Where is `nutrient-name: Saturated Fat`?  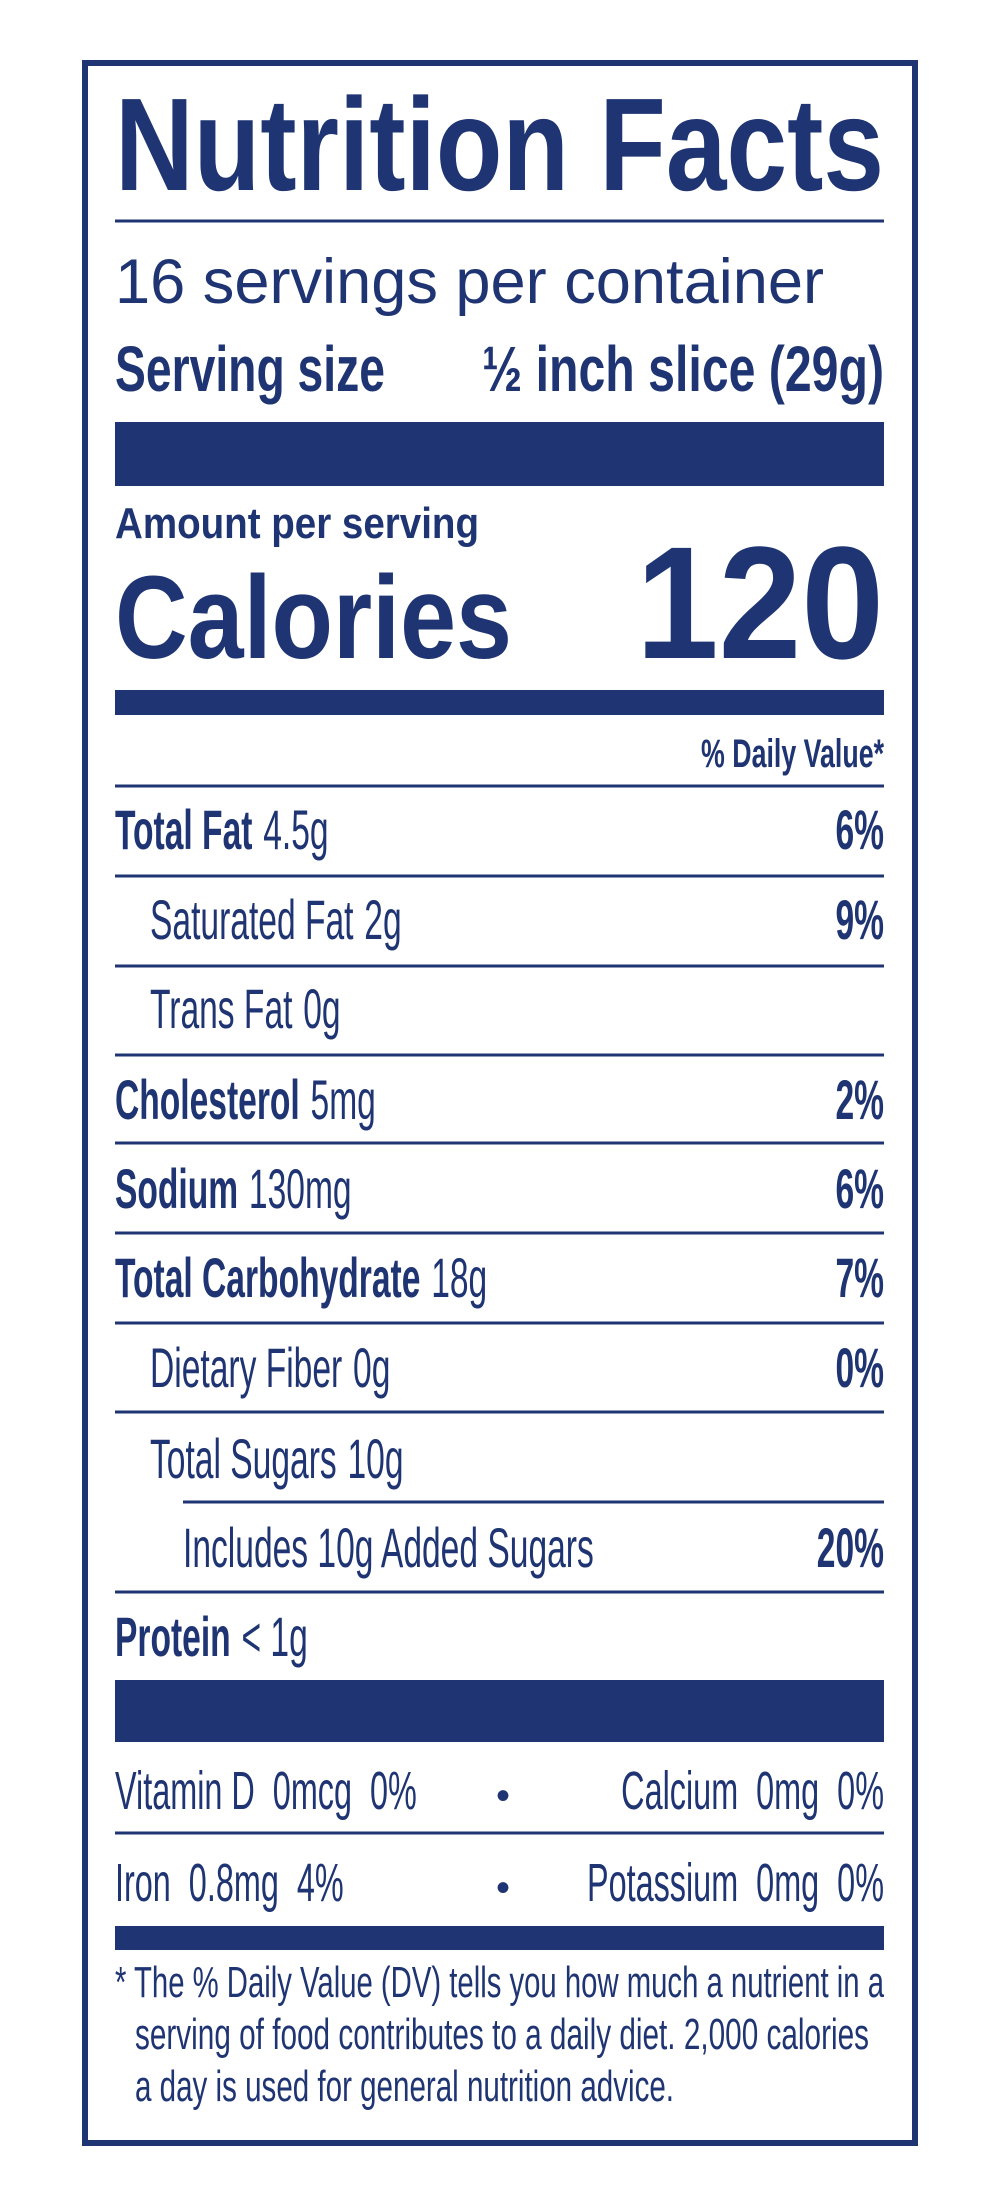
nutrient-name: Saturated Fat is located at coordinates (252, 919).